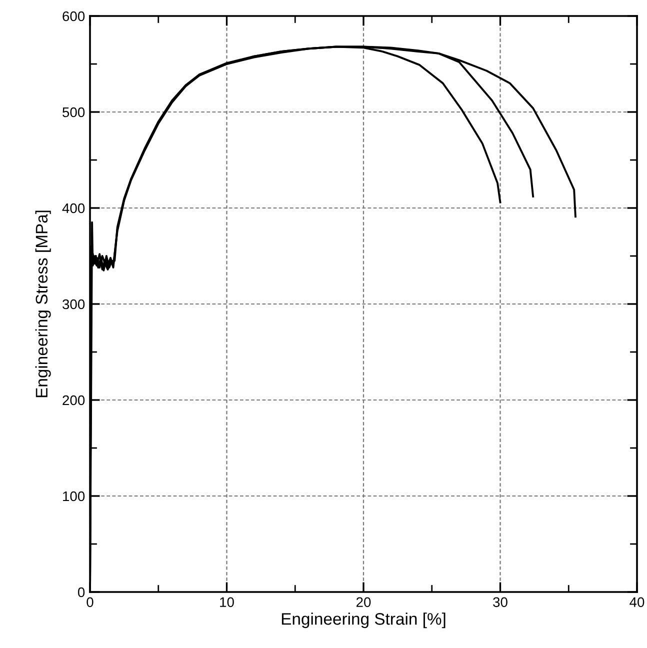 This screenshot has height=648, width=647. What do you see at coordinates (73, 16) in the screenshot?
I see `y-tick-label: 600` at bounding box center [73, 16].